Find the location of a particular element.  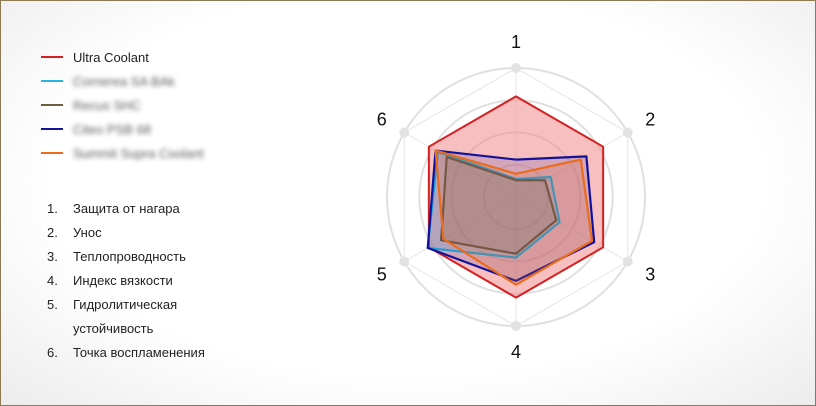

axis-description-number: 5. is located at coordinates (52, 304).